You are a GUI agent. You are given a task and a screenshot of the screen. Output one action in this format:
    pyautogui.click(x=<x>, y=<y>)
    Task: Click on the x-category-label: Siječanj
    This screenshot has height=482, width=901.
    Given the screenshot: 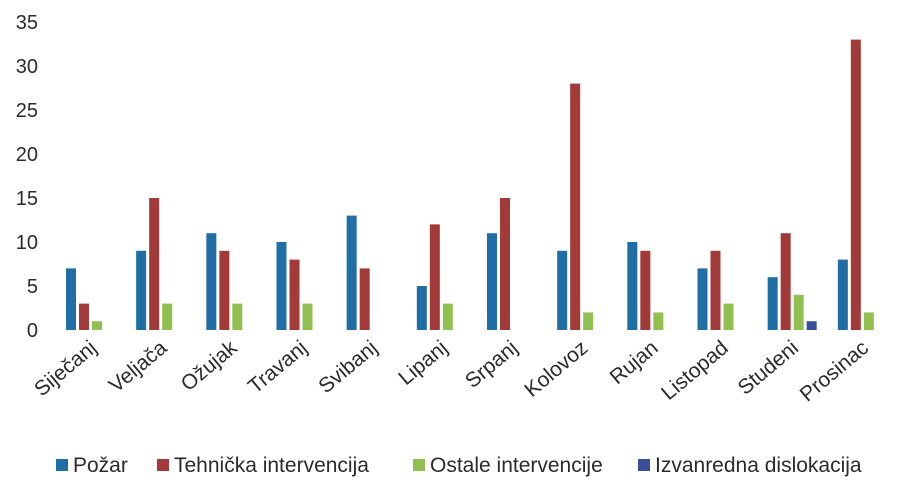 What is the action you would take?
    pyautogui.click(x=65, y=368)
    